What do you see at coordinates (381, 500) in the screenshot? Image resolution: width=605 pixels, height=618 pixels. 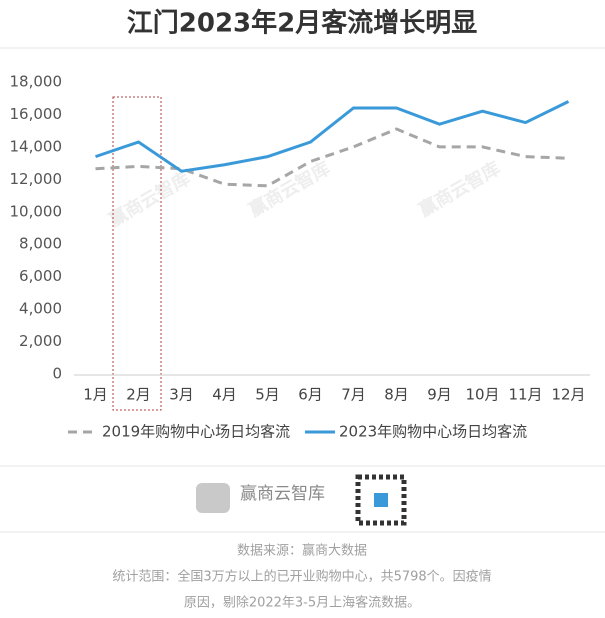 I see `qr-center` at bounding box center [381, 500].